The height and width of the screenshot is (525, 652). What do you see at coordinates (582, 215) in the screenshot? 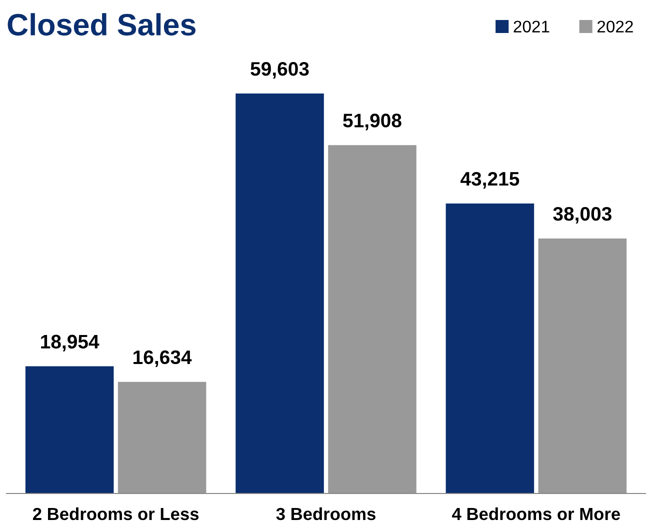
I see `data-label: 38,003` at bounding box center [582, 215].